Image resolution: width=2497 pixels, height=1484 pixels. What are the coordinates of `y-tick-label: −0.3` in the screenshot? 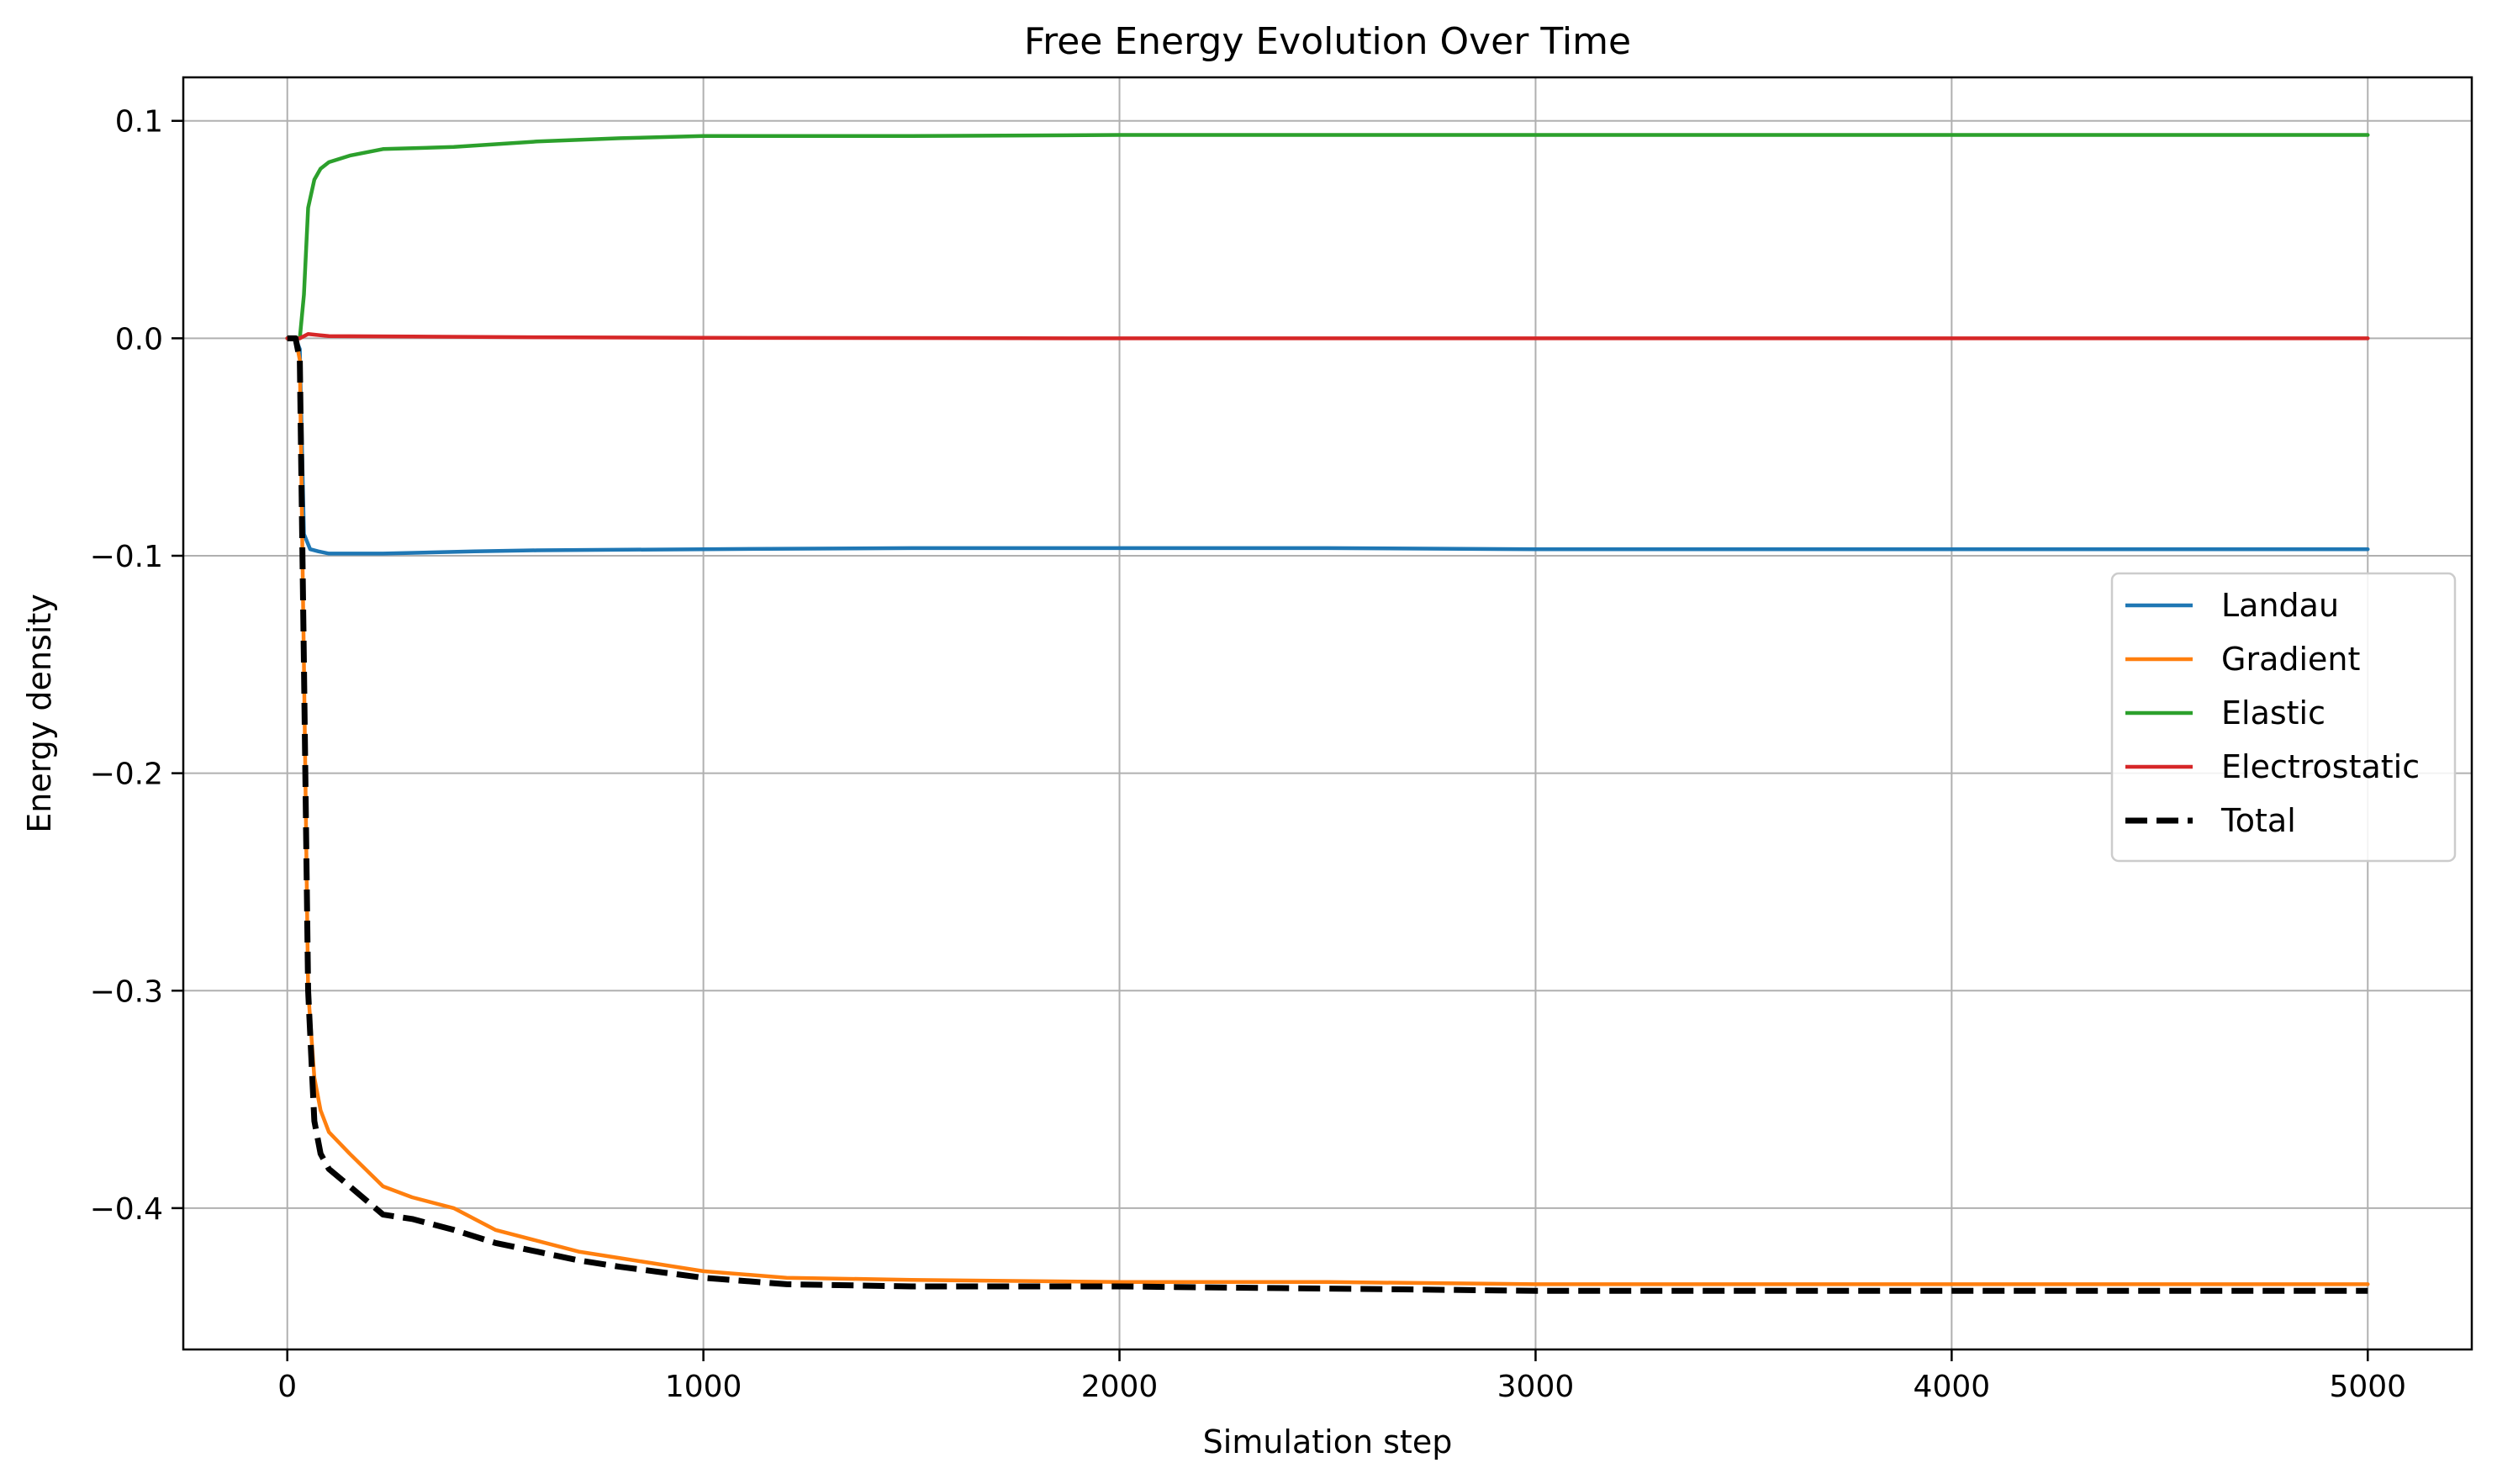 It's located at (126, 991).